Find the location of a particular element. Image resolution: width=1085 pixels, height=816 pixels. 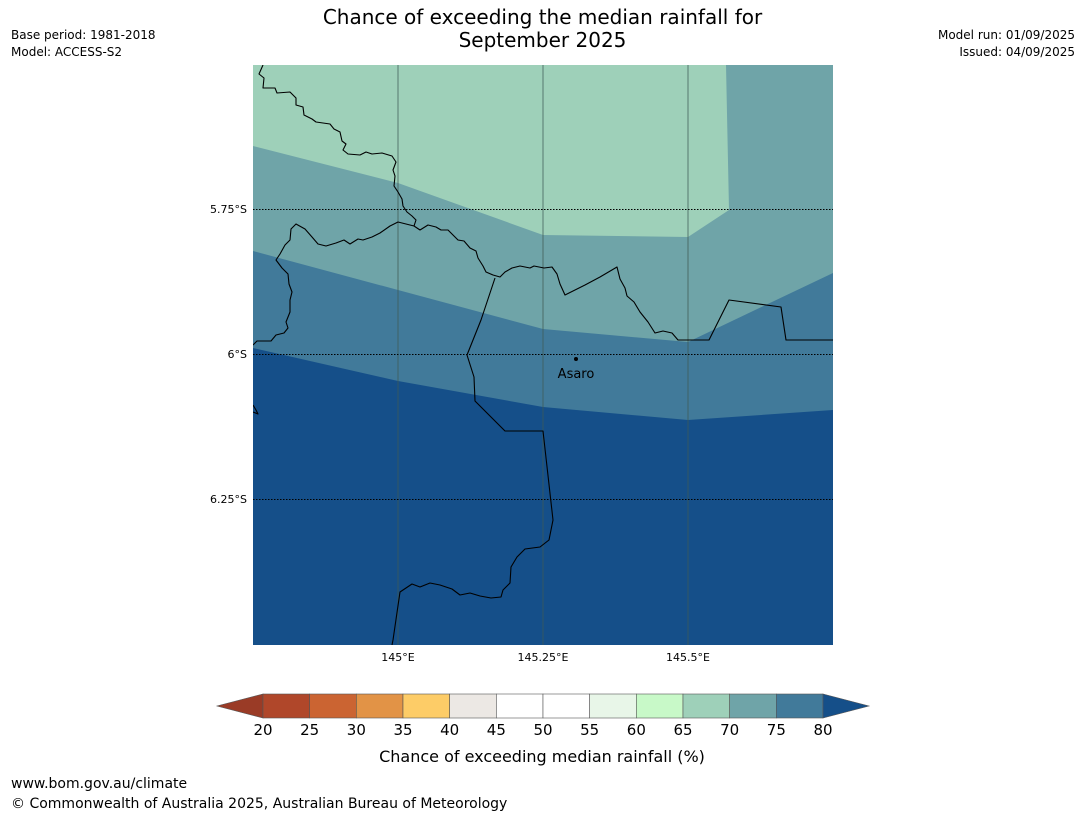

colorbar-tick-label: 80 is located at coordinates (822, 730).